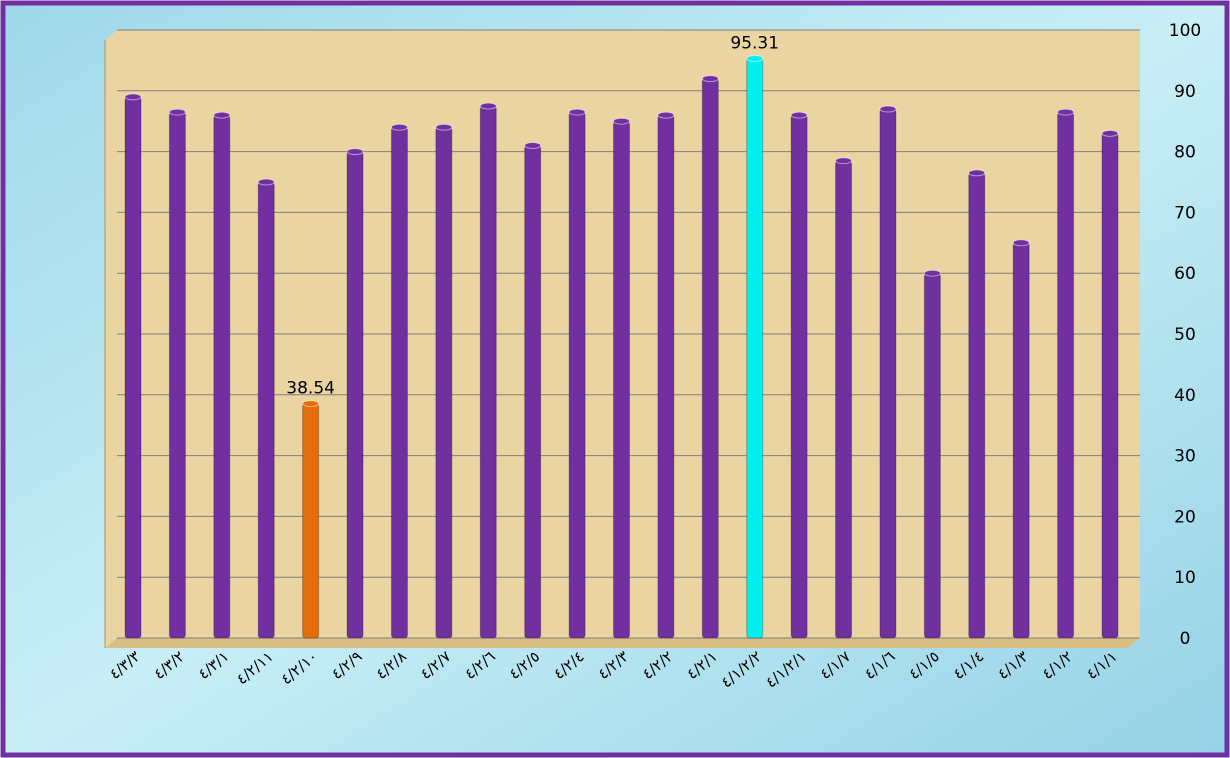 This screenshot has height=758, width=1230. What do you see at coordinates (622, 643) in the screenshot?
I see `plot-floor` at bounding box center [622, 643].